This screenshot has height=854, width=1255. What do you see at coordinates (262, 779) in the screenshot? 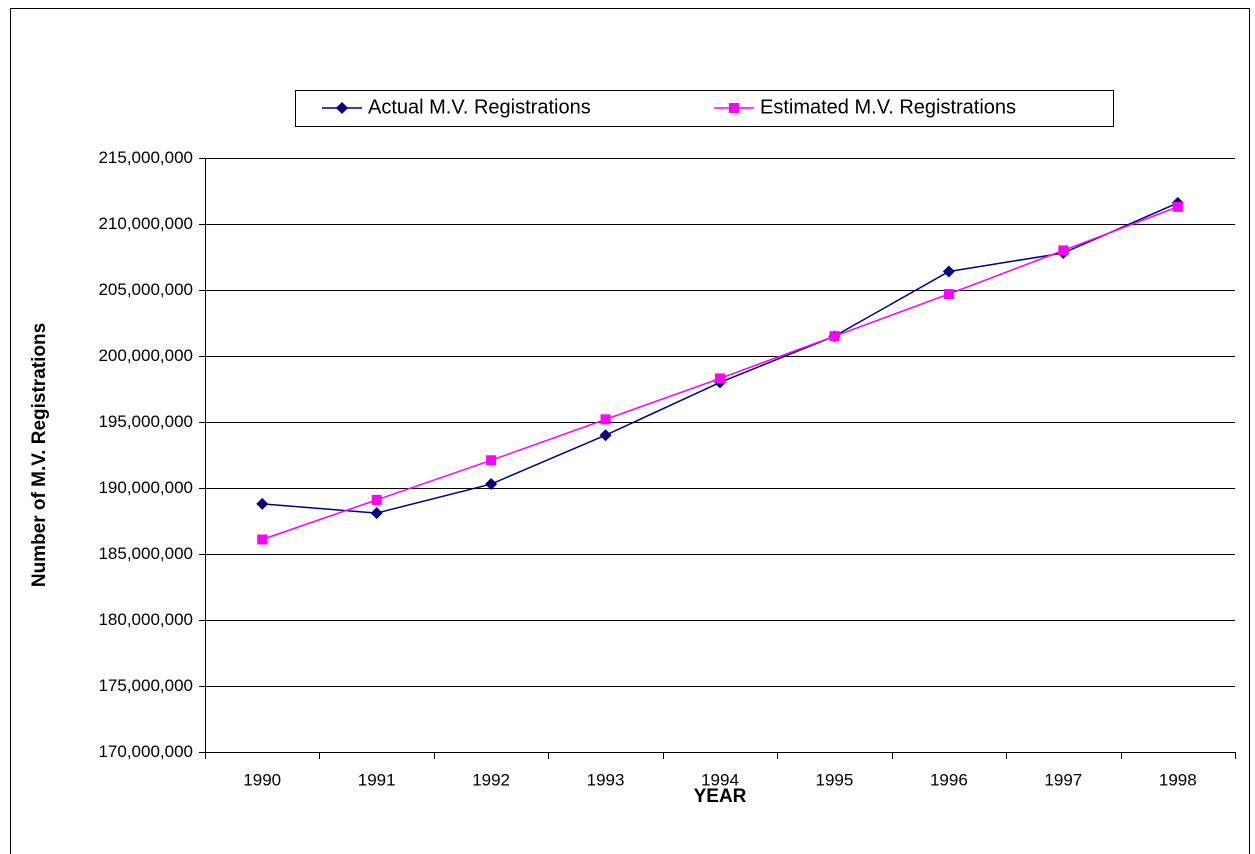
I see `x-tick-label: 1990` at bounding box center [262, 779].